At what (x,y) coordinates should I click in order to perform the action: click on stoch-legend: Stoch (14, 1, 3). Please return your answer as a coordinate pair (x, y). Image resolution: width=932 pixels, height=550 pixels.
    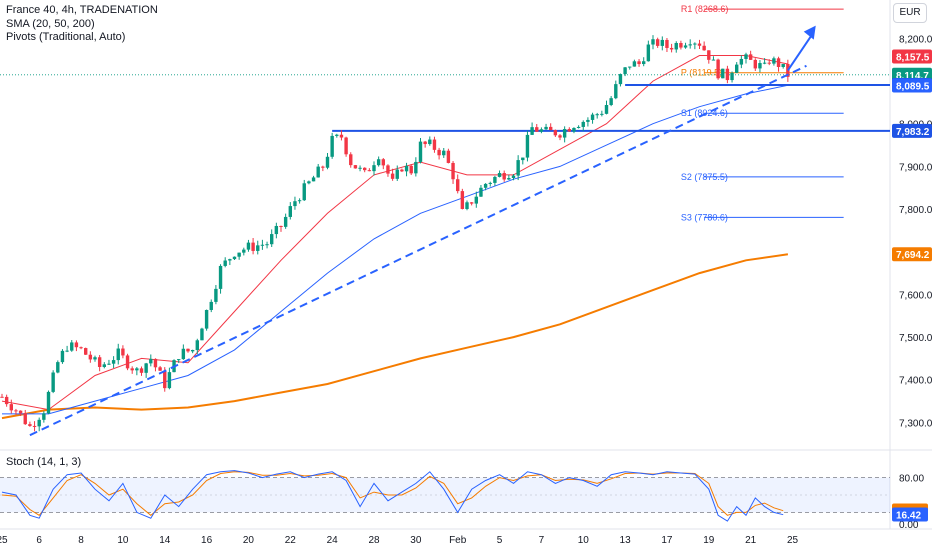
    Looking at the image, I should click on (44, 462).